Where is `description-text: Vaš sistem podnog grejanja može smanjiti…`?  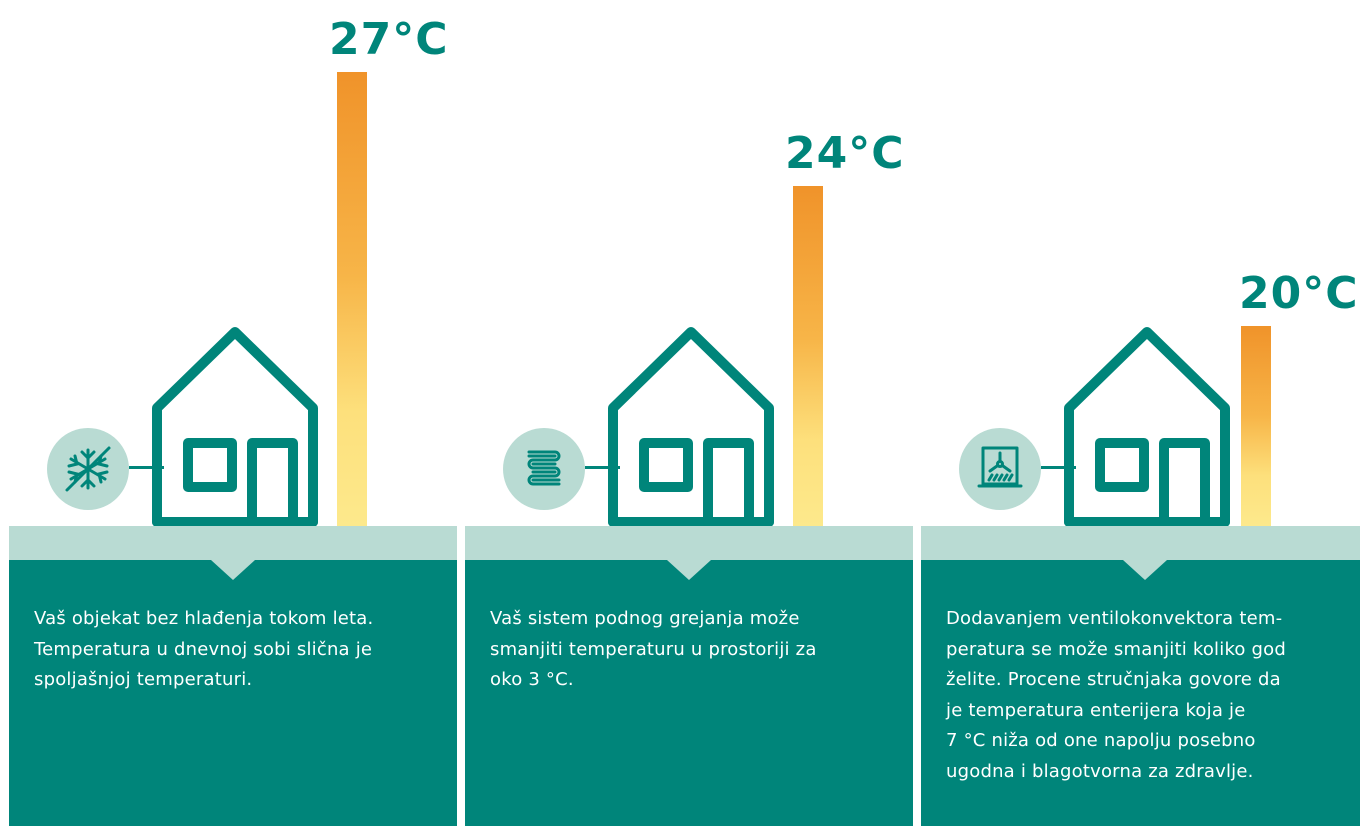 description-text: Vaš sistem podnog grejanja može smanjiti… is located at coordinates (653, 649).